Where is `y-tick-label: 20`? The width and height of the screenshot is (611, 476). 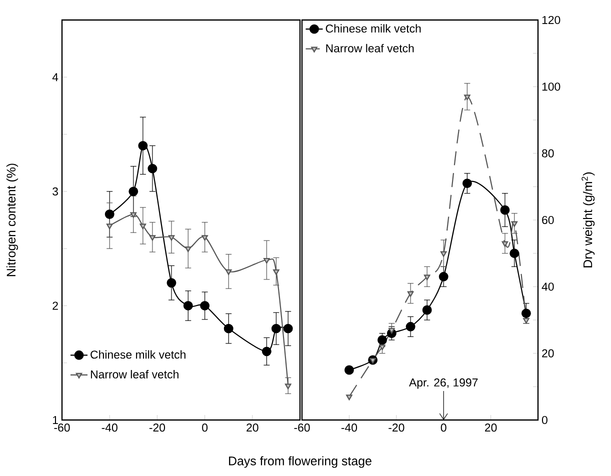
y-tick-label: 20 is located at coordinates (548, 353).